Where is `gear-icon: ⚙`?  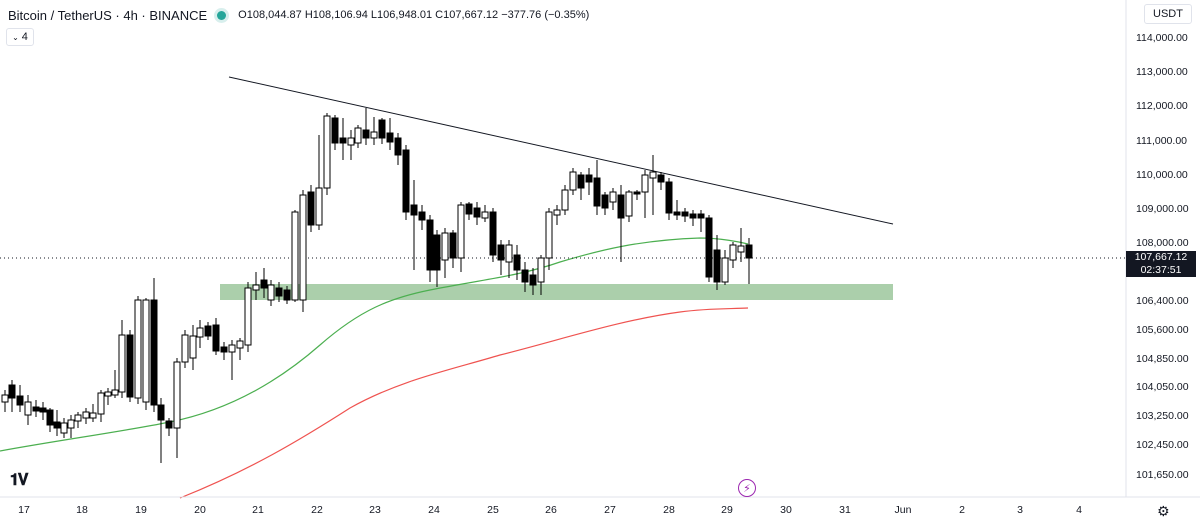 gear-icon: ⚙ is located at coordinates (1163, 511).